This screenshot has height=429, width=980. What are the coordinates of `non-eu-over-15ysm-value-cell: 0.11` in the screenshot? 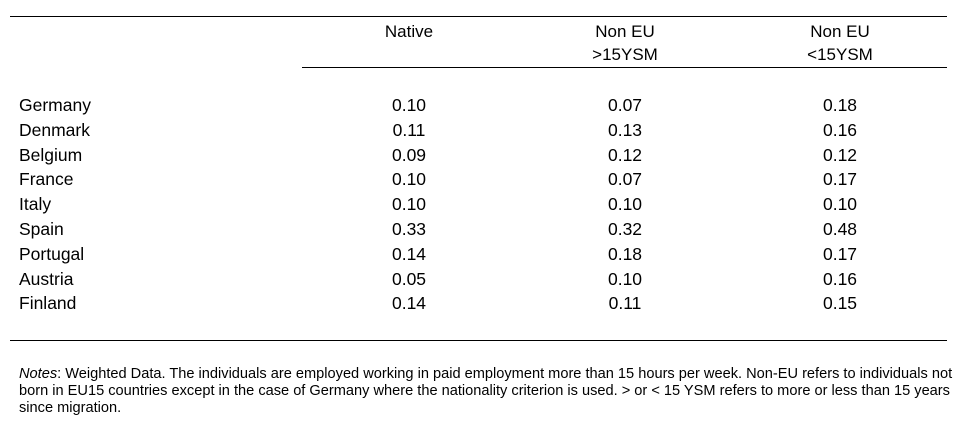 It's located at (625, 303).